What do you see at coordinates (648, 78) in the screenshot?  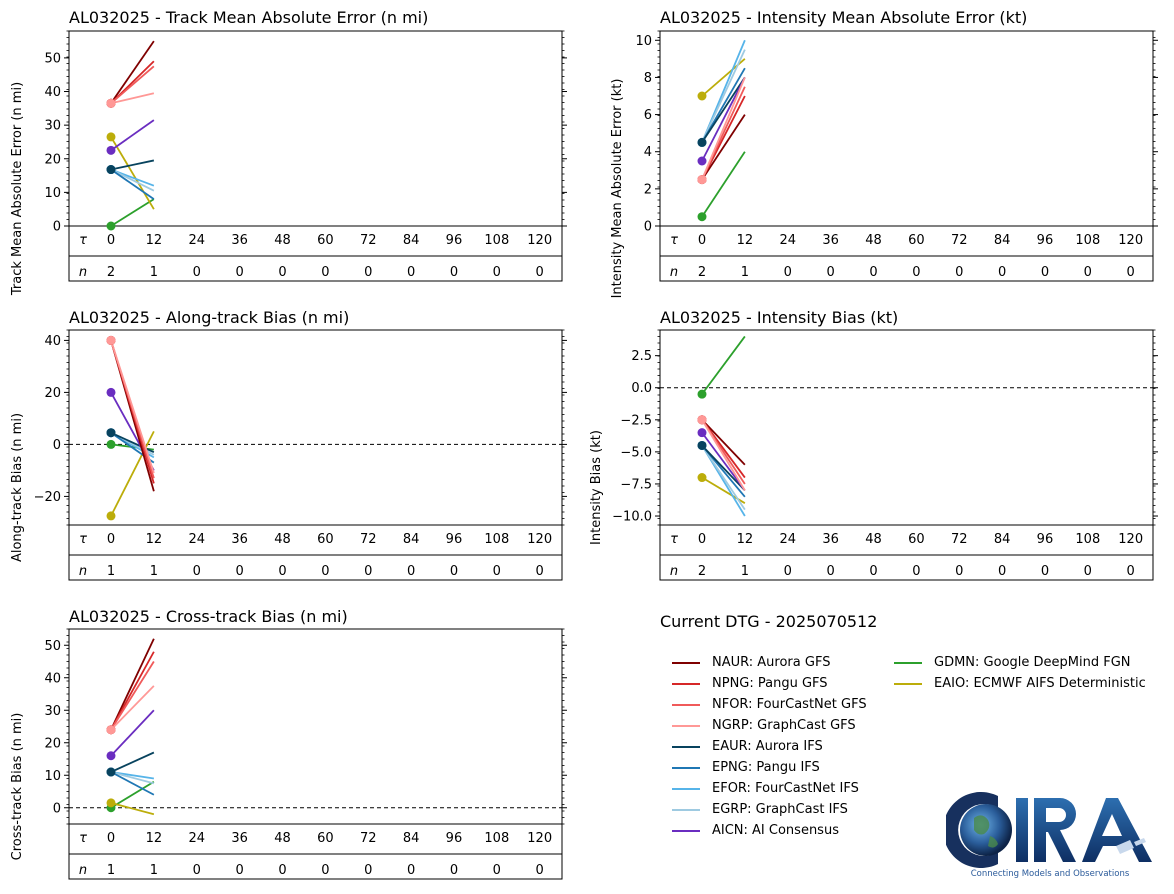 I see `y-tick-label: 8` at bounding box center [648, 78].